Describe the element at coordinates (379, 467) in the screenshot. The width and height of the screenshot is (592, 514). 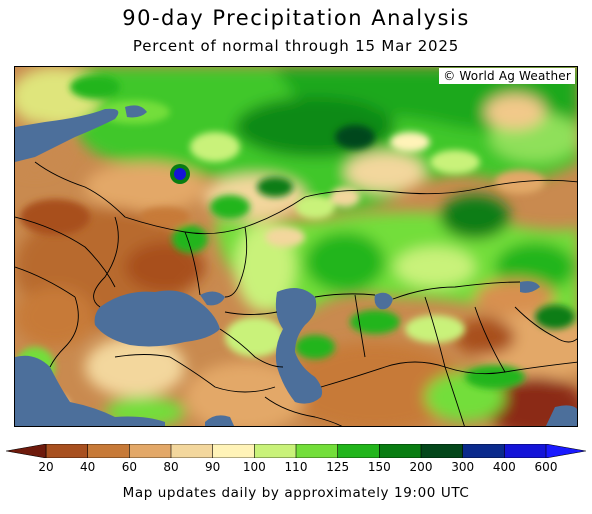
I see `legend-tick-label: 150` at that location.